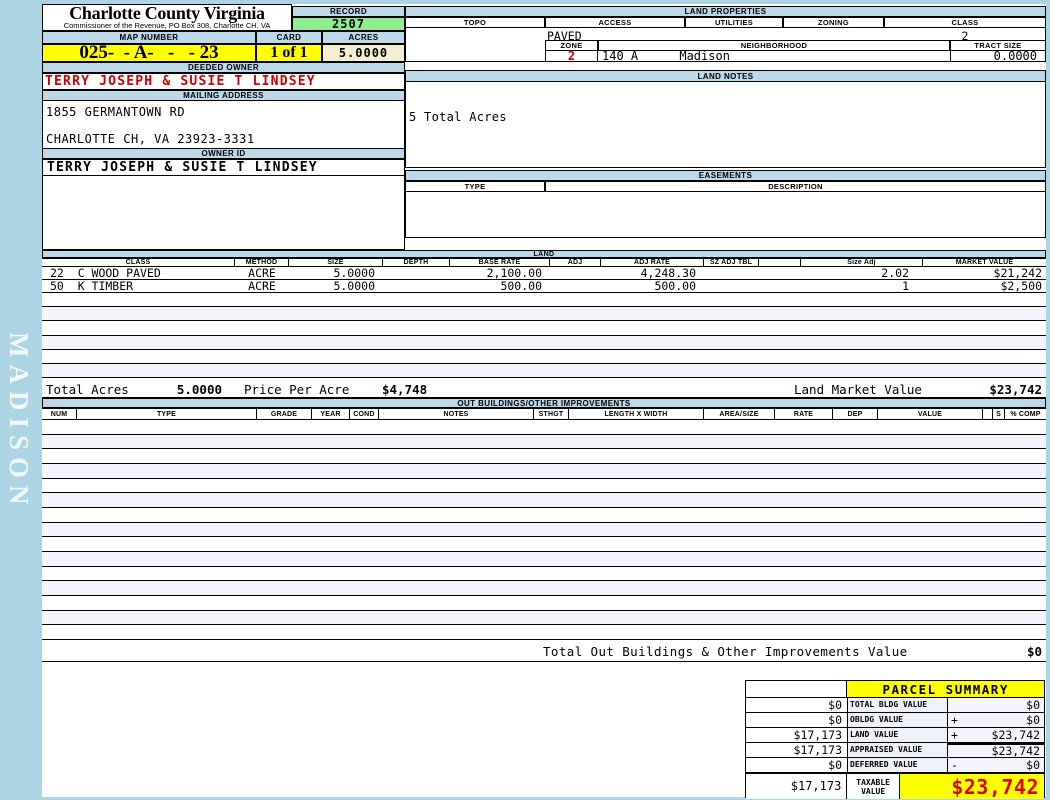 The width and height of the screenshot is (1050, 800). Describe the element at coordinates (780, 262) in the screenshot. I see `land-col-spacer` at that location.